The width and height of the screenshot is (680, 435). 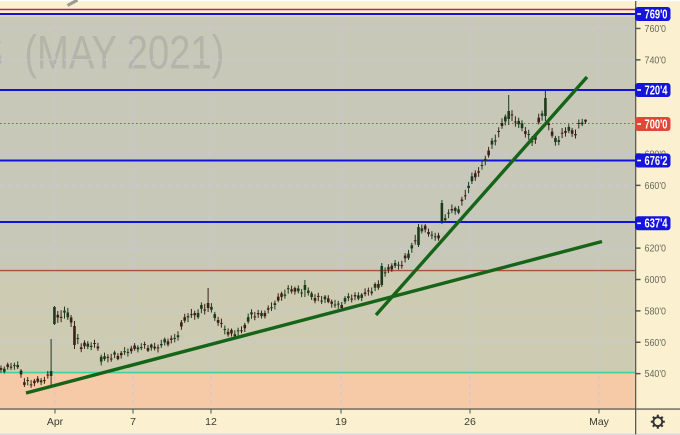 What do you see at coordinates (656, 311) in the screenshot?
I see `svg-text: 580'0` at bounding box center [656, 311].